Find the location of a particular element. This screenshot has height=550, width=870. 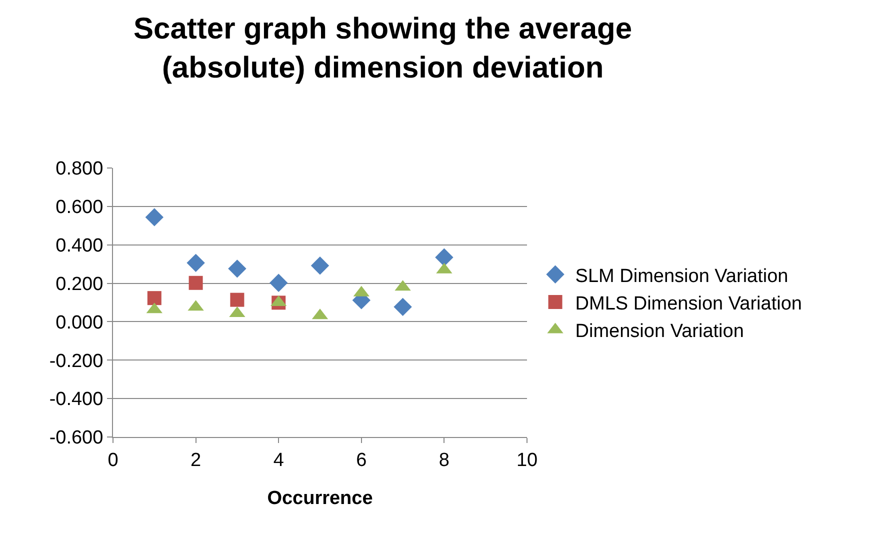

y-tick-label: -0.600 is located at coordinates (76, 438).